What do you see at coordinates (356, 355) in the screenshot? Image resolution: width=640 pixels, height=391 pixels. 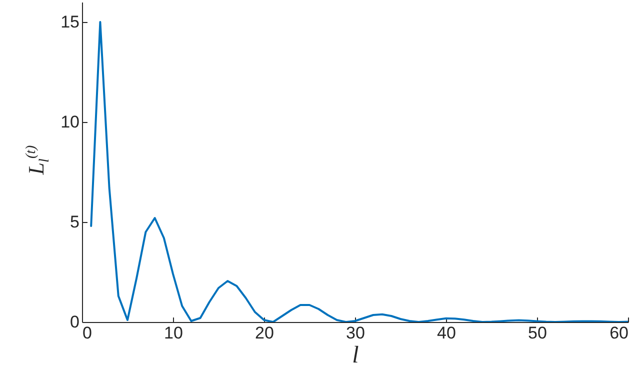 I see `x-axis-title: l` at bounding box center [356, 355].